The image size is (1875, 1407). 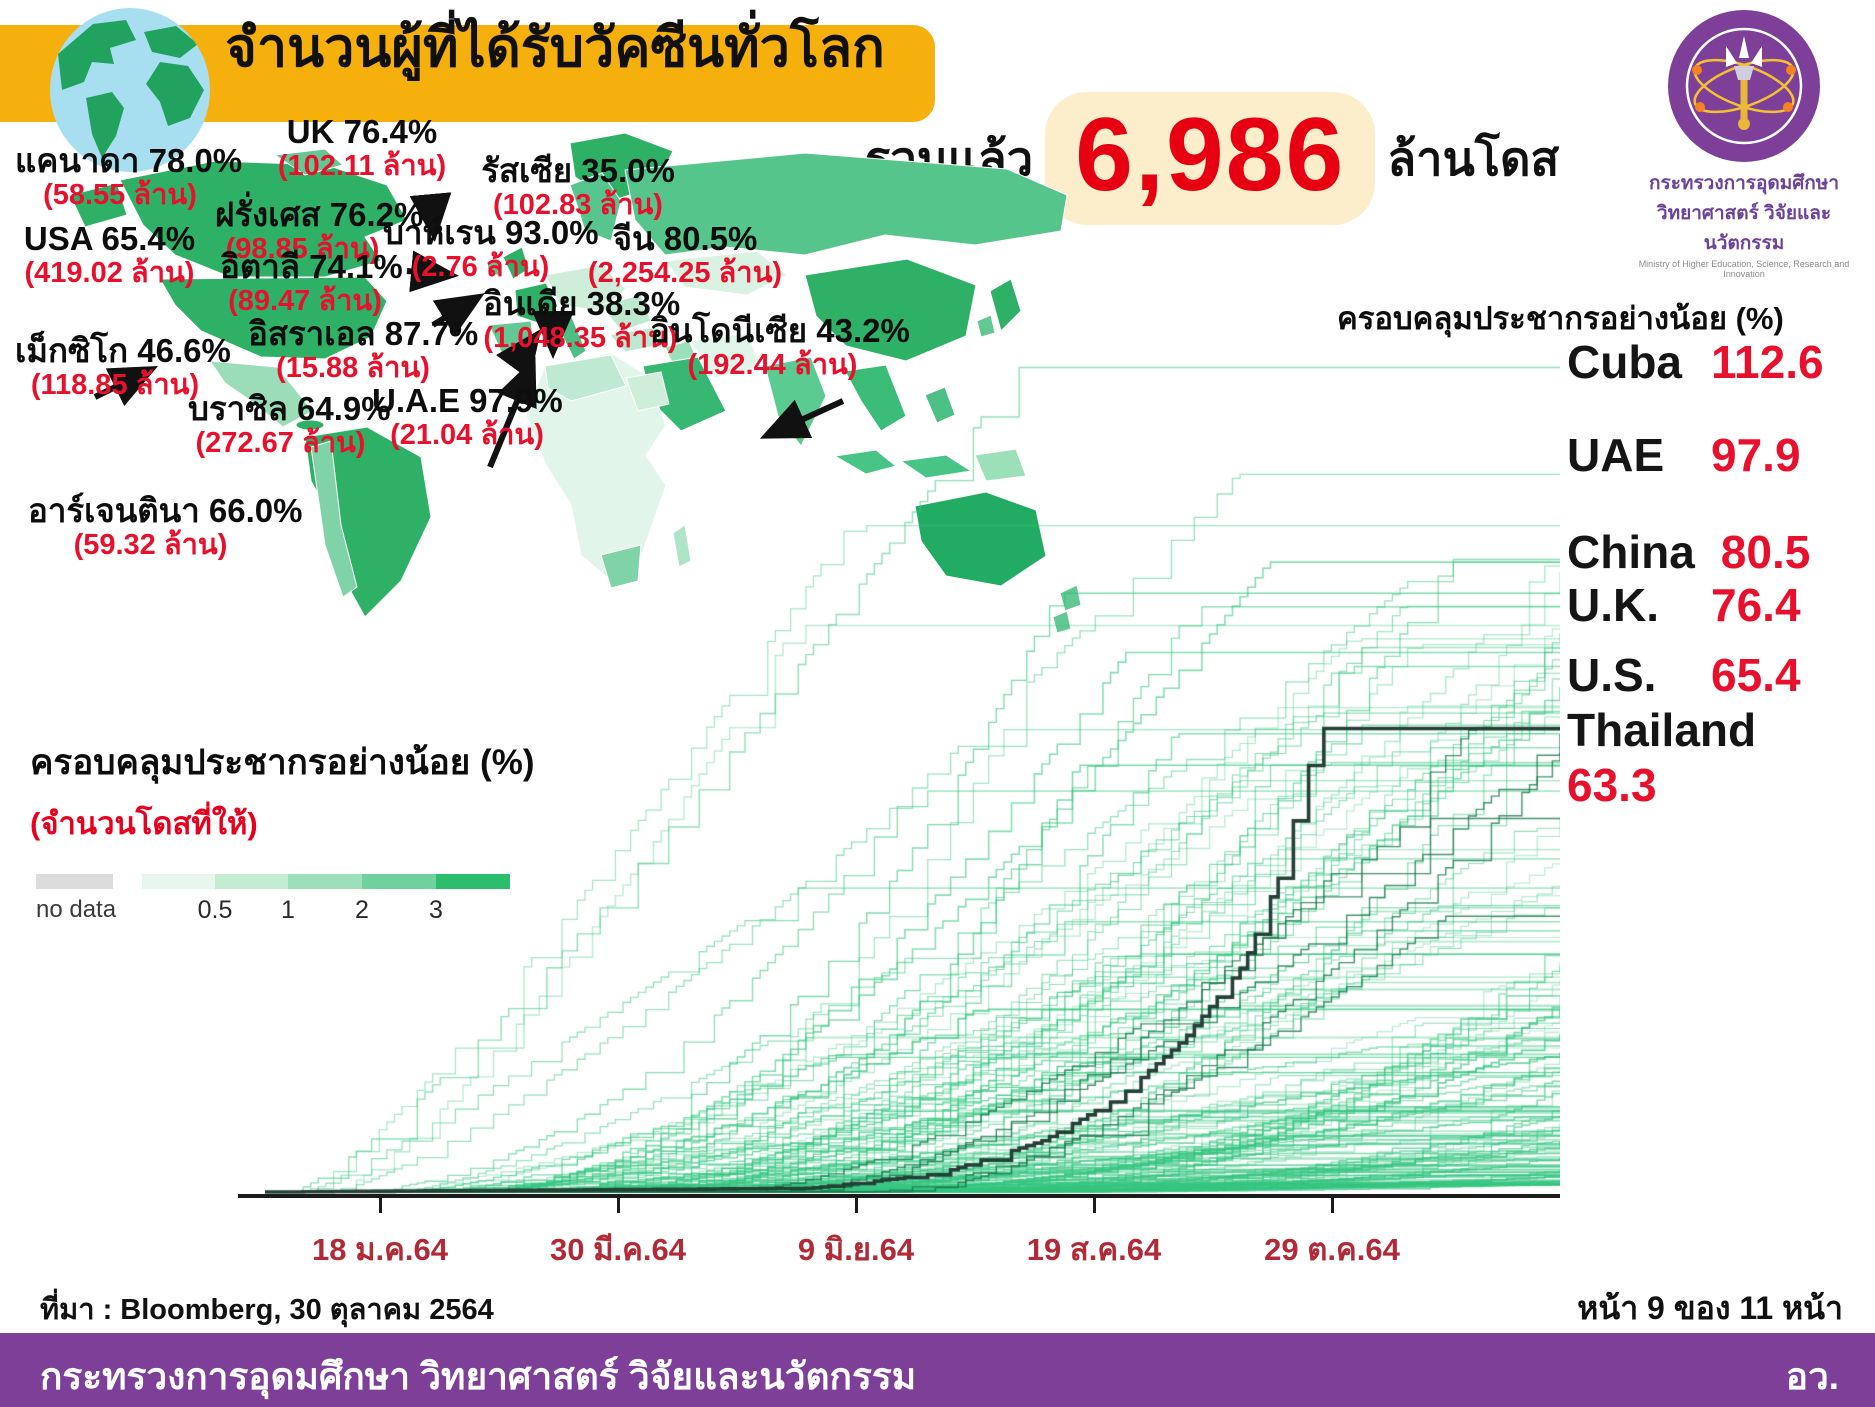 I want to click on coverage-row-uk: U.K. 76.4, so click(x=1684, y=605).